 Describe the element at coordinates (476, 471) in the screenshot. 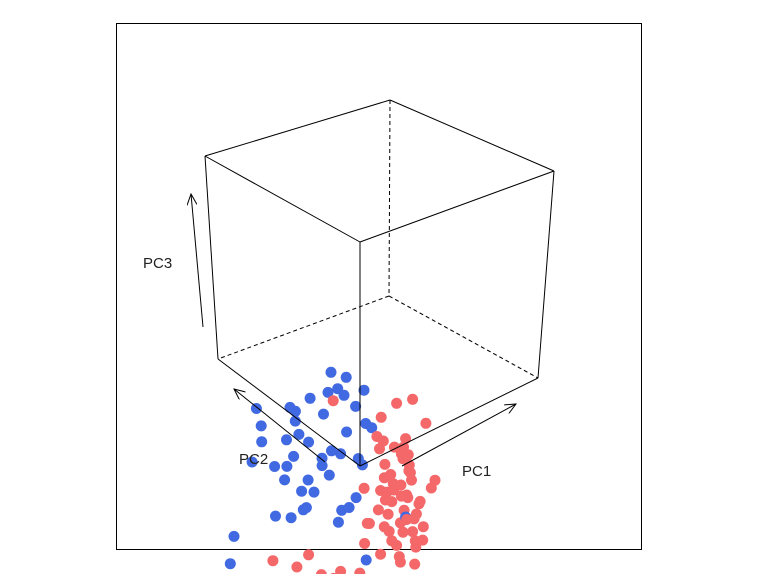

I see `pc1-axis-label: PC1` at that location.